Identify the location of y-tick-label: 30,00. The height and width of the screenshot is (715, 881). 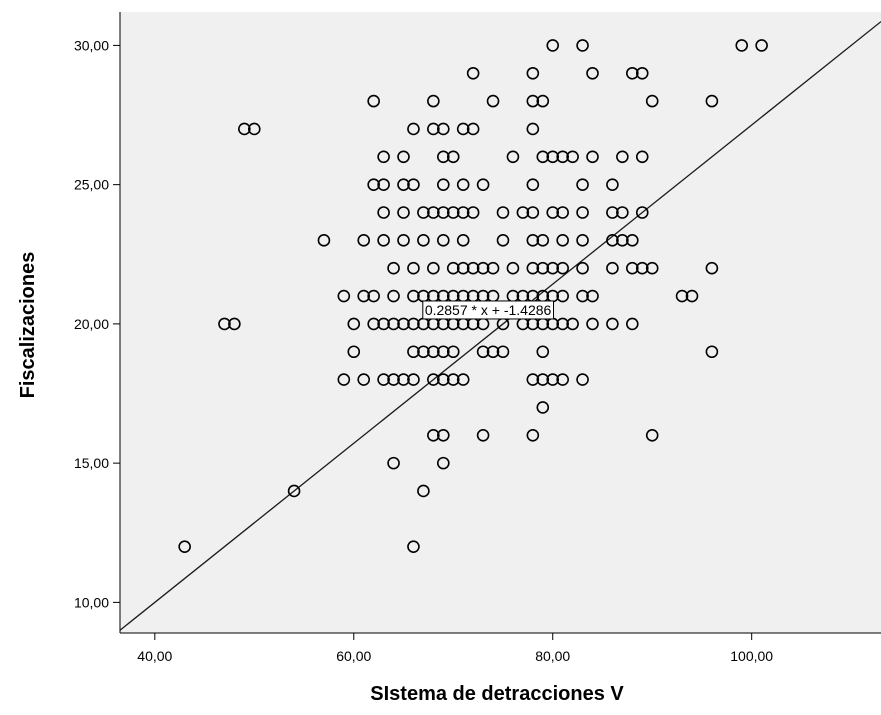
(91, 45).